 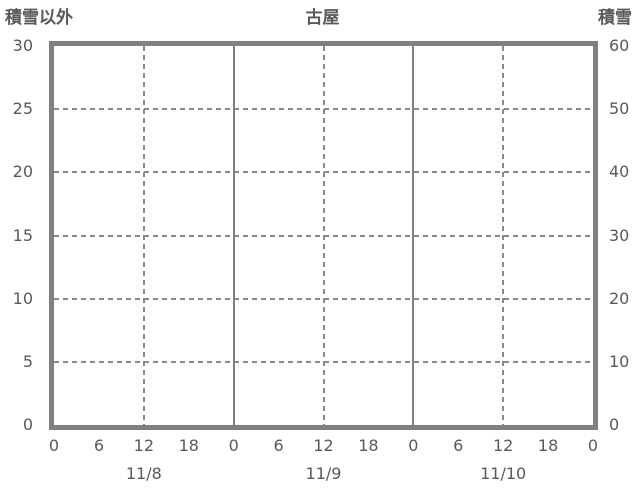 I want to click on right-axis-tick-label: 50, so click(x=619, y=109).